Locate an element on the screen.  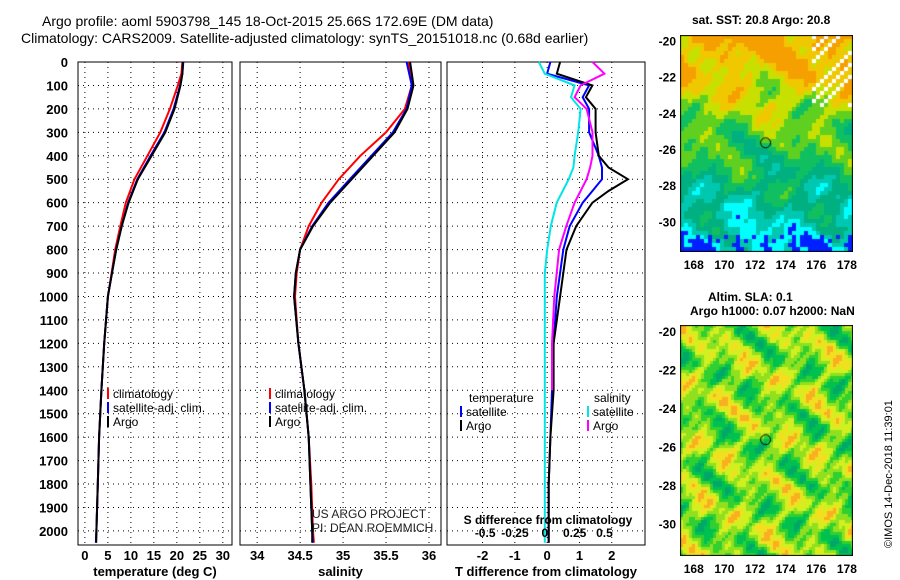
x-tick-label: 35.5 is located at coordinates (385, 555).